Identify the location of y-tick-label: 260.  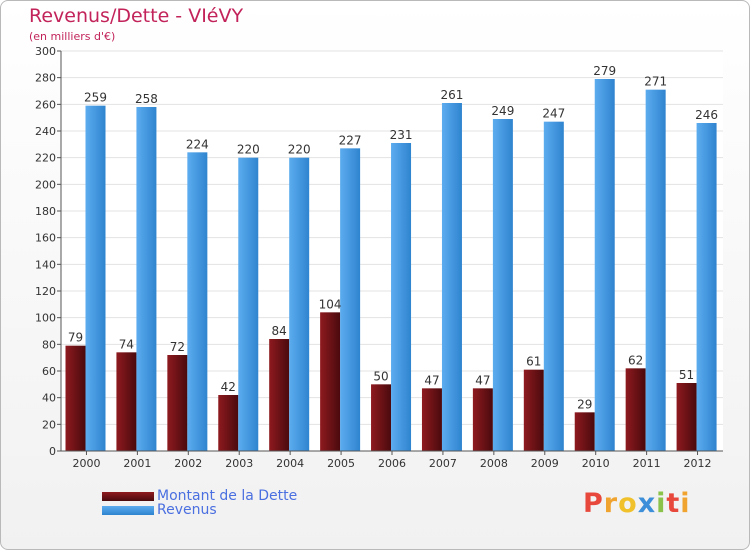
(45, 104).